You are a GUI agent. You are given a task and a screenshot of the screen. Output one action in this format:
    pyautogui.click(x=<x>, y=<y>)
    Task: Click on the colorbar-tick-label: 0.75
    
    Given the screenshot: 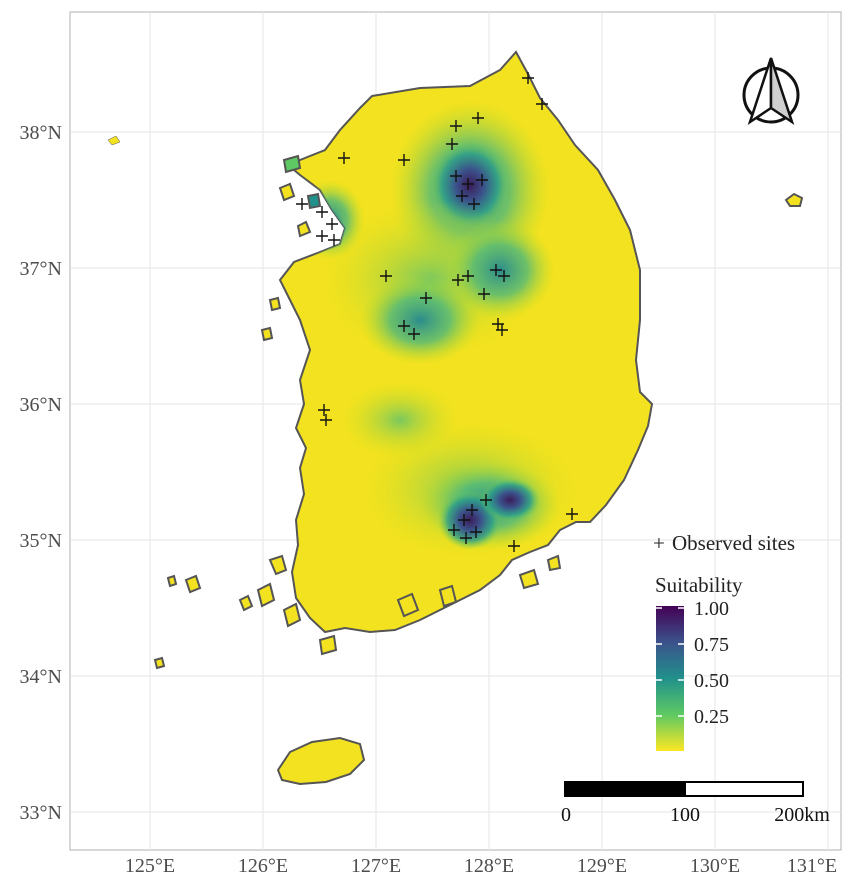 What is the action you would take?
    pyautogui.click(x=711, y=645)
    